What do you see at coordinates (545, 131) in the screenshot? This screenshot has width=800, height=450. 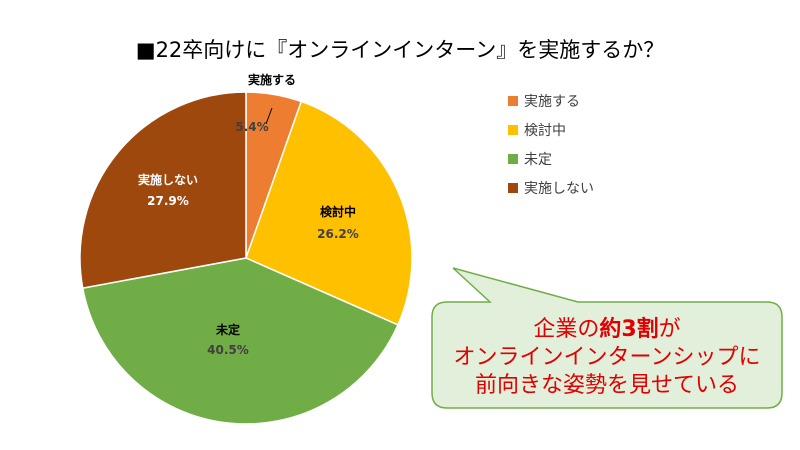 I see `legend-label: 検討中` at bounding box center [545, 131].